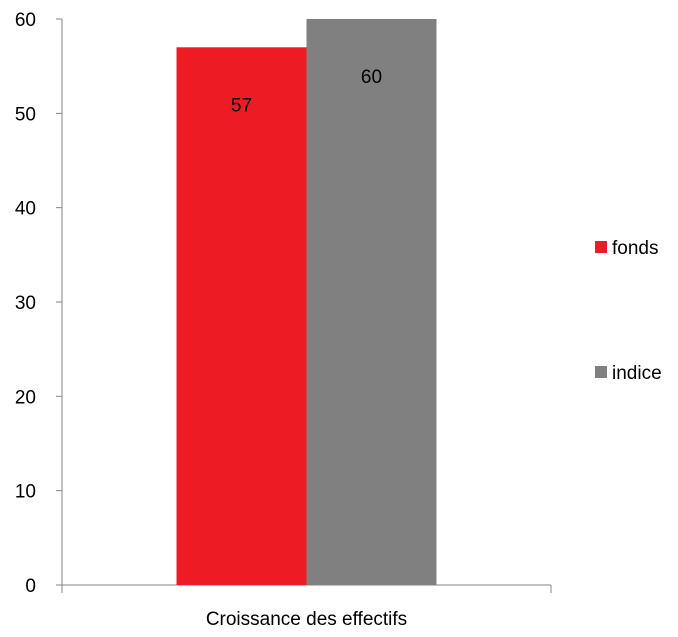 This screenshot has width=678, height=637. Describe the element at coordinates (628, 311) in the screenshot. I see `legend: fonds indice` at that location.